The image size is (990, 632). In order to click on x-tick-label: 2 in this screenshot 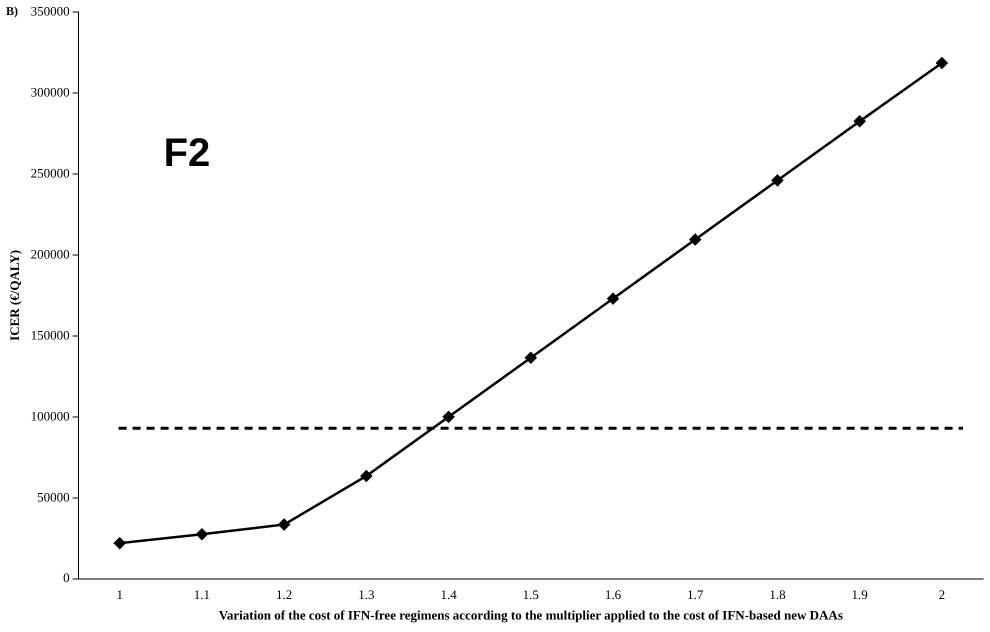, I will do `click(942, 594)`.